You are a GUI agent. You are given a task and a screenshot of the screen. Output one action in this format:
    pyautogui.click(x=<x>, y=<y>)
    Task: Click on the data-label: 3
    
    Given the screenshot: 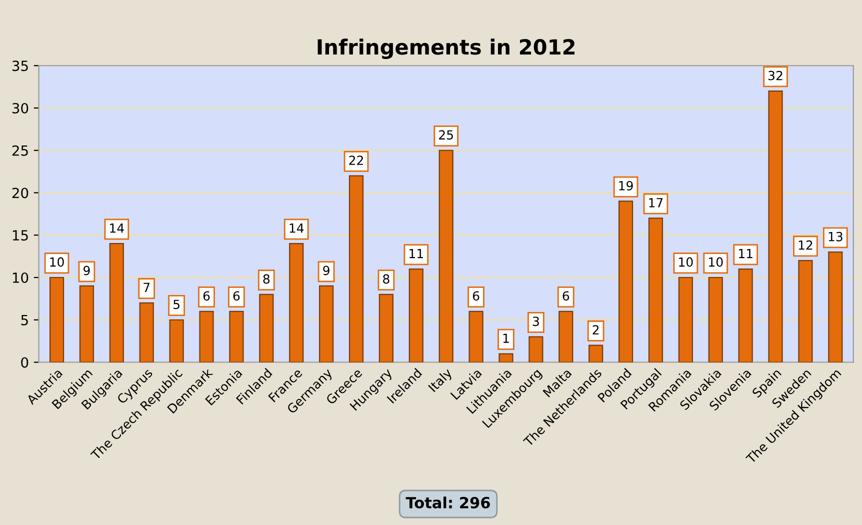 What is the action you would take?
    pyautogui.click(x=535, y=321)
    